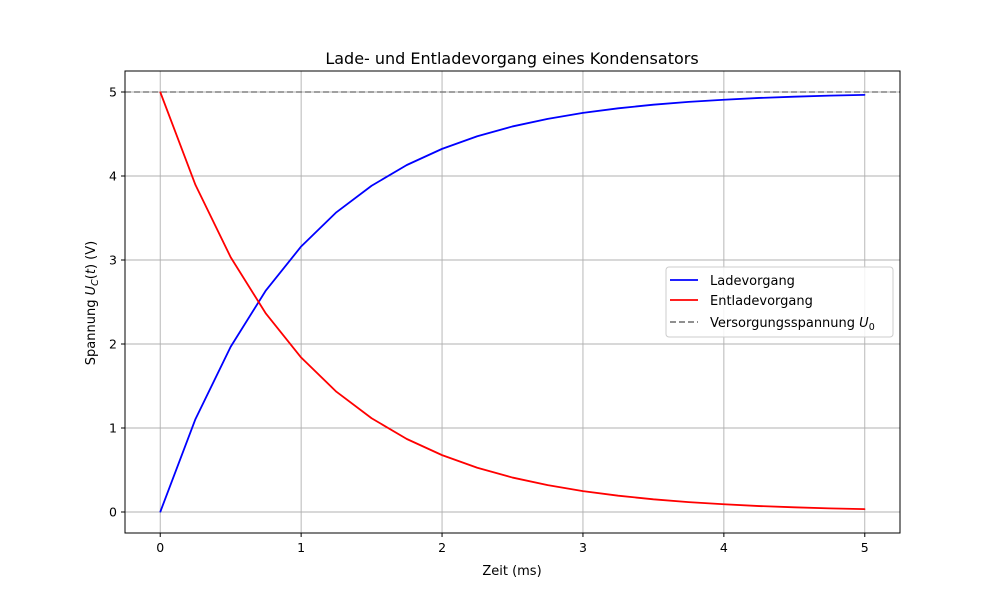 The width and height of the screenshot is (999, 599). I want to click on x-tick-label: 0, so click(160, 547).